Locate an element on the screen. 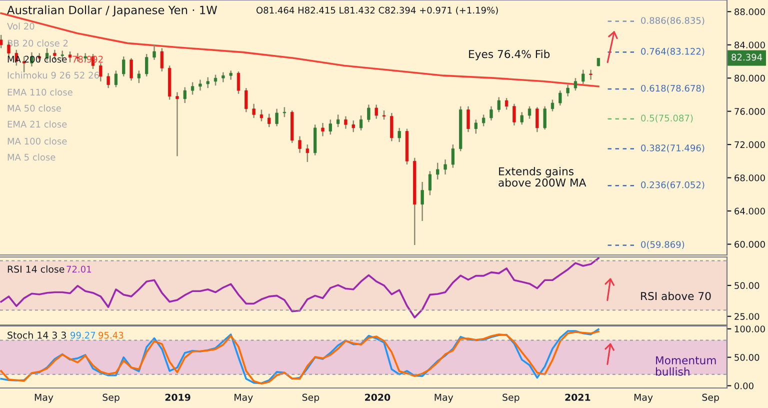 The image size is (768, 408). ref-line-label: 0.236(67.052) is located at coordinates (672, 185).